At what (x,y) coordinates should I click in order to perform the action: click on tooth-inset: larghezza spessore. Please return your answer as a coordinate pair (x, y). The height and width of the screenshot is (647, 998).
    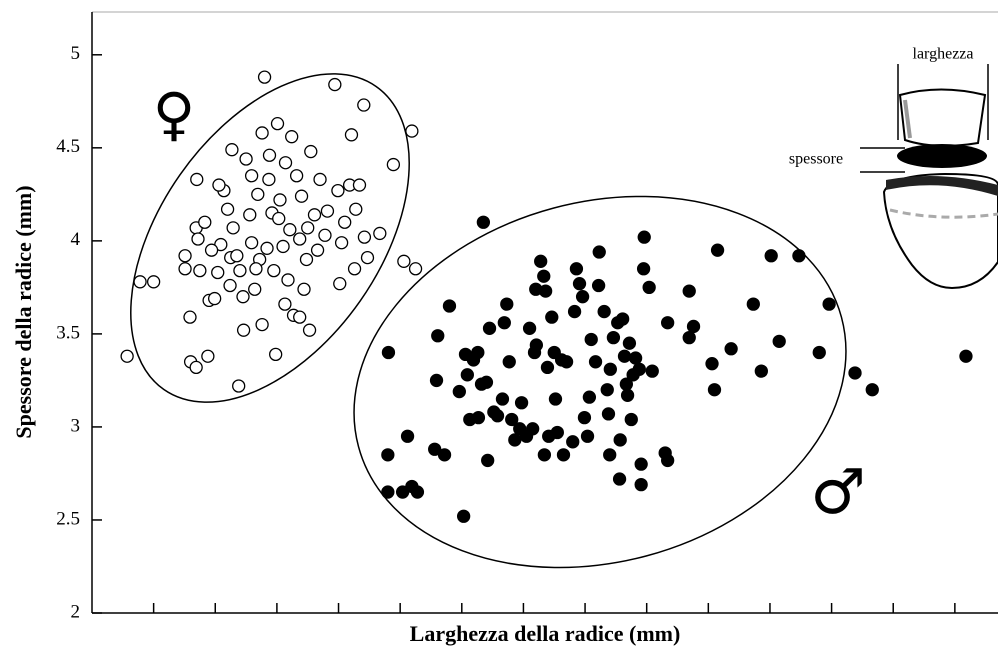
    Looking at the image, I should click on (893, 168).